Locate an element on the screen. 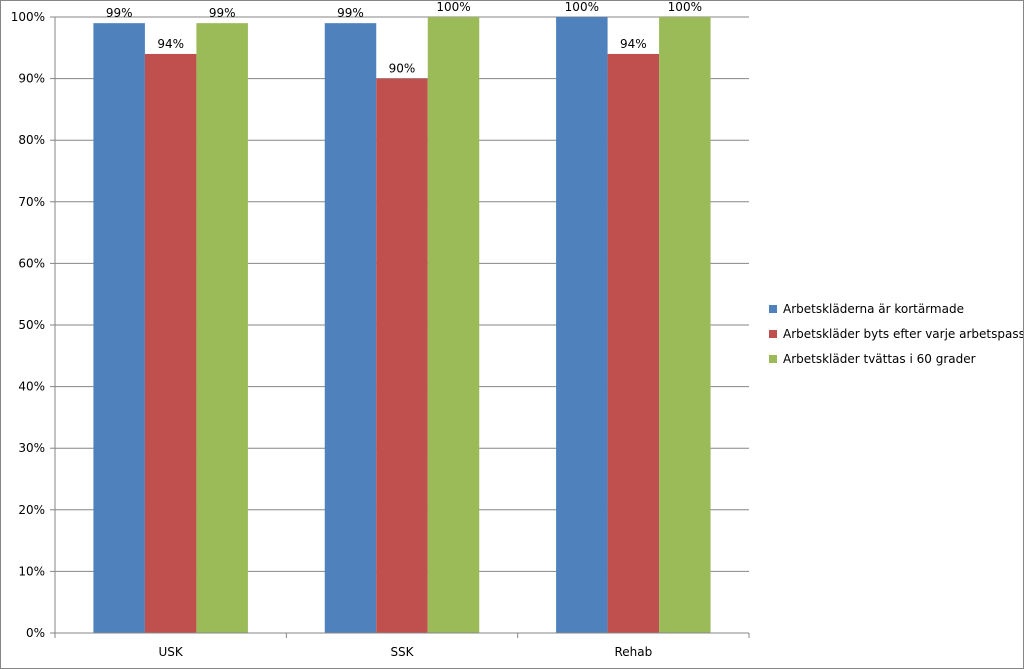 The width and height of the screenshot is (1024, 669). x-tick-label: SSK is located at coordinates (402, 652).